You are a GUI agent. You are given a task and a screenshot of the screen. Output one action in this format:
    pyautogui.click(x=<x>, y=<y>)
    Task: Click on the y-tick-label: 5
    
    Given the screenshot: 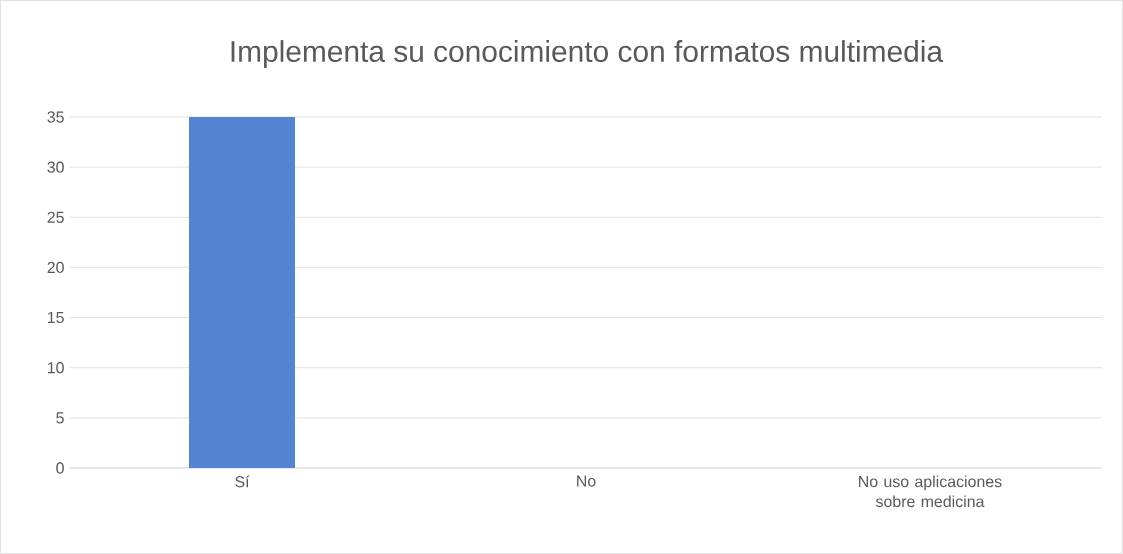 What is the action you would take?
    pyautogui.click(x=60, y=418)
    